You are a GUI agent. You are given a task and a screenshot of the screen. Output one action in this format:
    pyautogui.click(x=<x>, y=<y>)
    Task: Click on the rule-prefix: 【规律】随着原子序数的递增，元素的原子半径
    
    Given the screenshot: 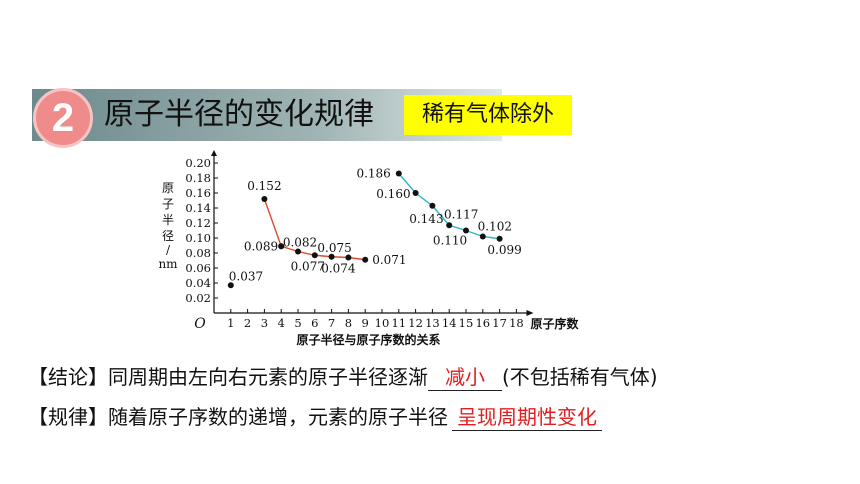 What is the action you would take?
    pyautogui.click(x=238, y=417)
    